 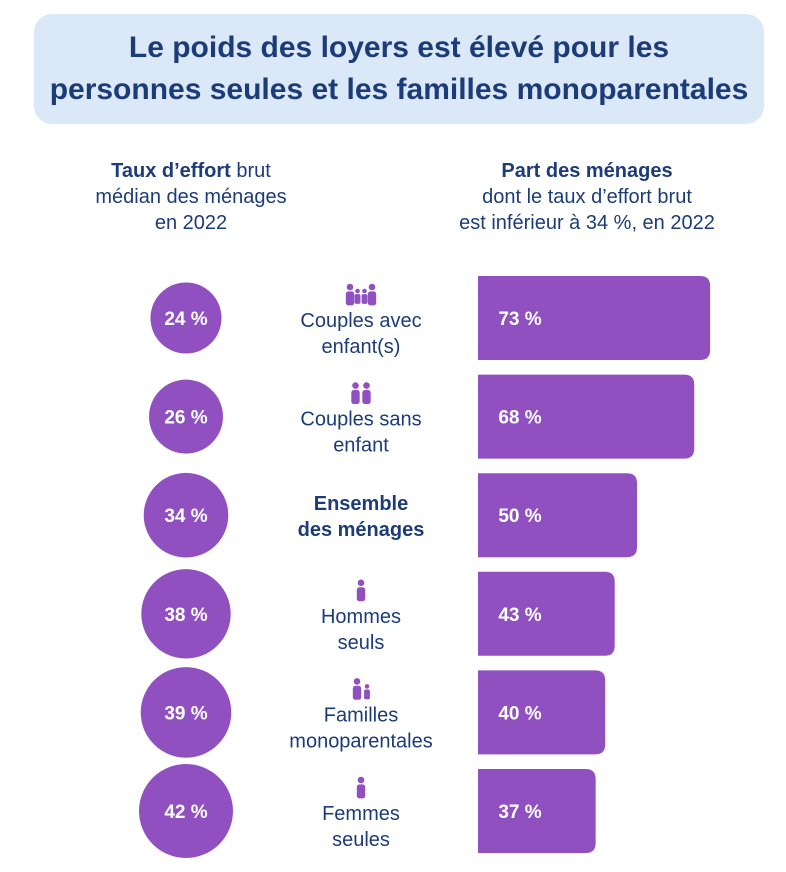 I want to click on left-header-bold: Taux d’effort, so click(x=171, y=171).